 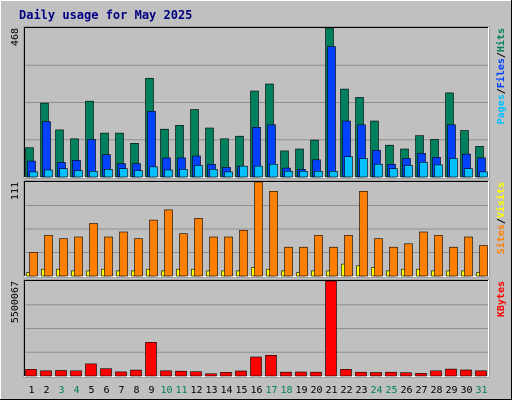 What do you see at coordinates (211, 390) in the screenshot?
I see `x-tick-label: 13` at bounding box center [211, 390].